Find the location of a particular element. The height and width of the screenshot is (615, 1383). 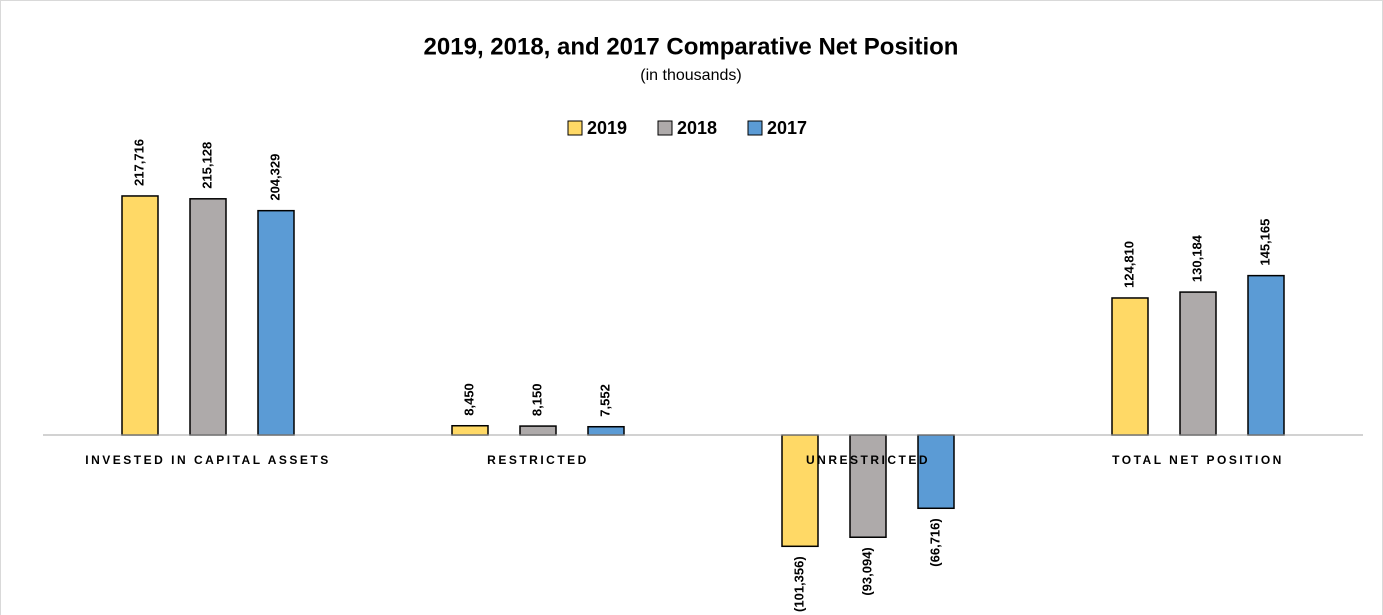

value-label: (101,356) is located at coordinates (798, 584).